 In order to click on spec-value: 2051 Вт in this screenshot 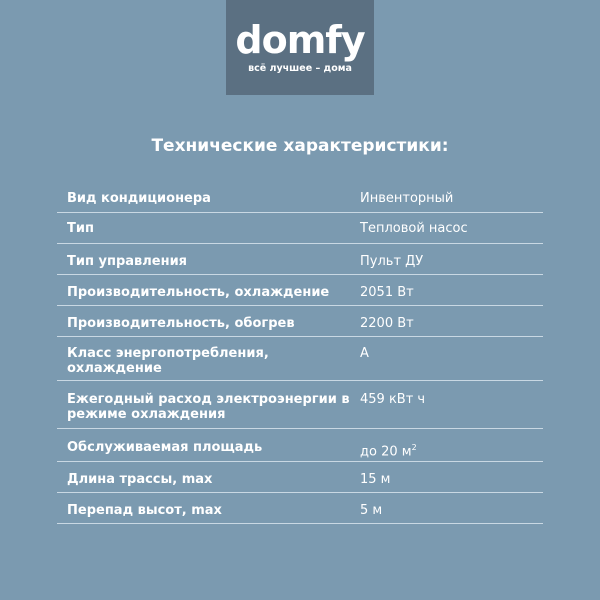, I will do `click(387, 292)`.